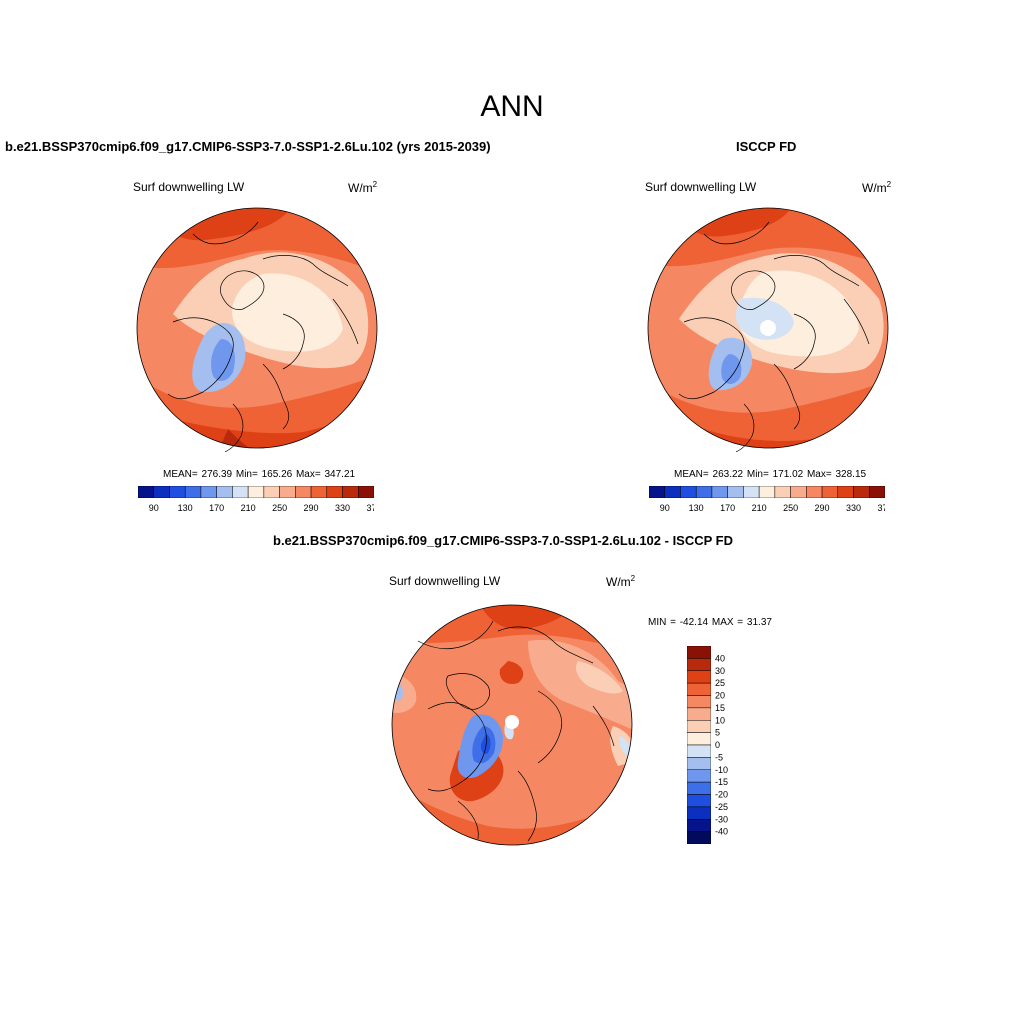  I want to click on colorbar-tick-label: 10, so click(720, 720).